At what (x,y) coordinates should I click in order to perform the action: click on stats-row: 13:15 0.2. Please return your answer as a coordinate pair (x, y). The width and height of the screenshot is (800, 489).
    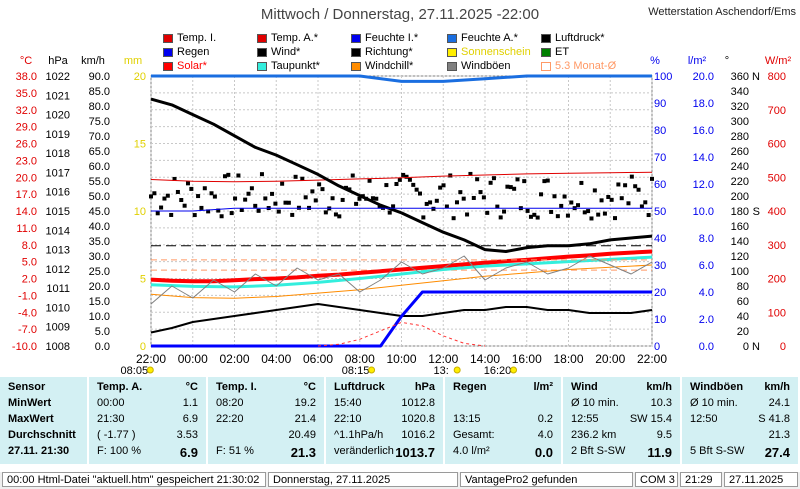
    Looking at the image, I should click on (503, 421).